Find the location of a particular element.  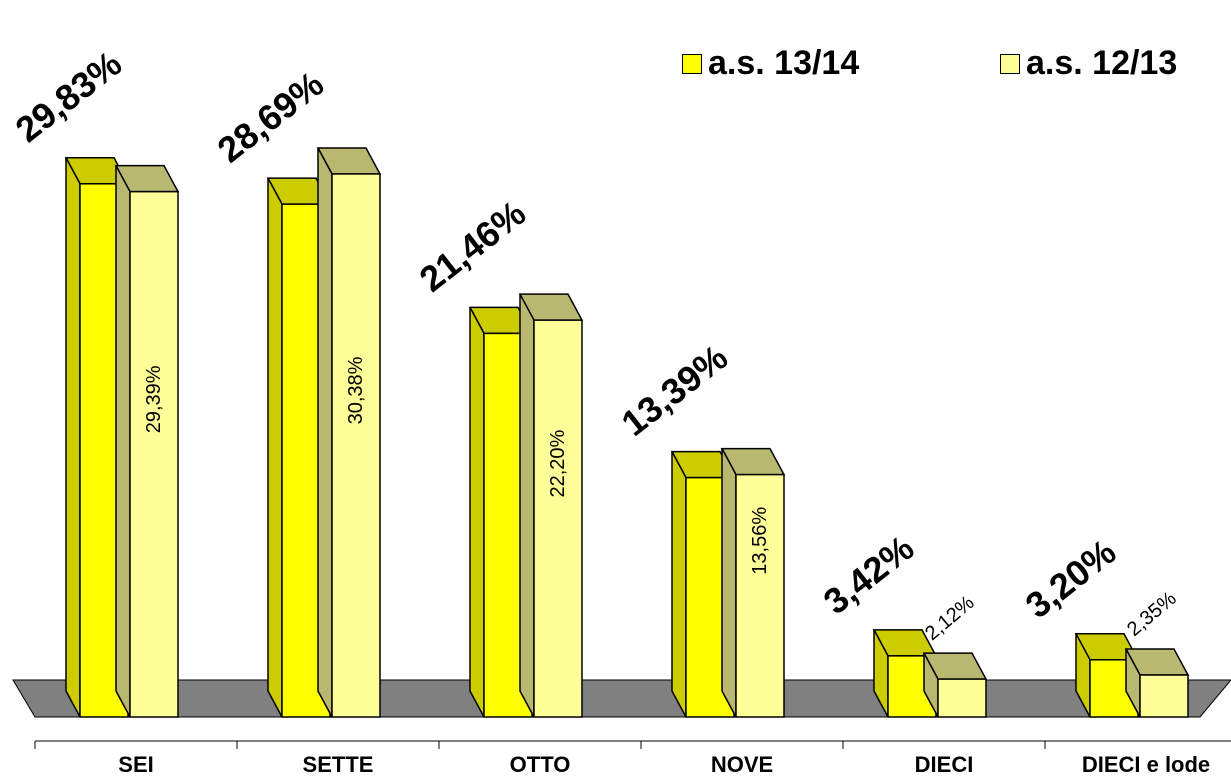

data-label-a-s-13-14-sei: 29,83% is located at coordinates (68, 96).